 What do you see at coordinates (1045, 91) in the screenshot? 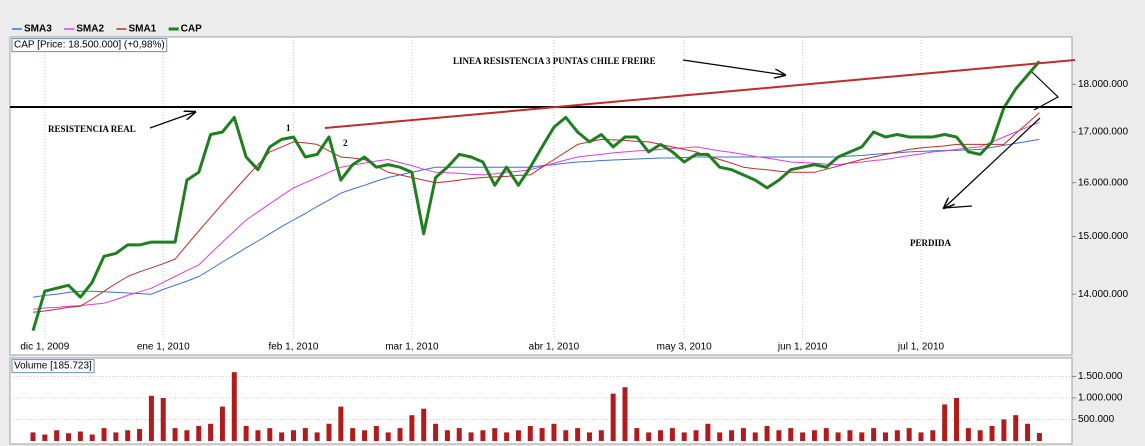
I see `bracket` at bounding box center [1045, 91].